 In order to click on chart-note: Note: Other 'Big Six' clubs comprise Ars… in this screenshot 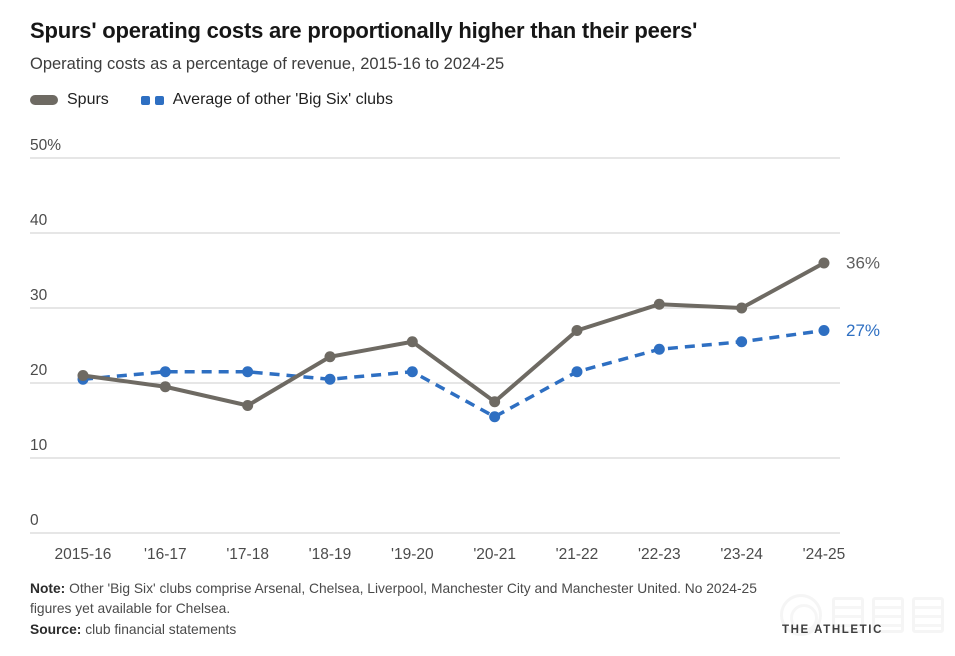, I will do `click(401, 599)`.